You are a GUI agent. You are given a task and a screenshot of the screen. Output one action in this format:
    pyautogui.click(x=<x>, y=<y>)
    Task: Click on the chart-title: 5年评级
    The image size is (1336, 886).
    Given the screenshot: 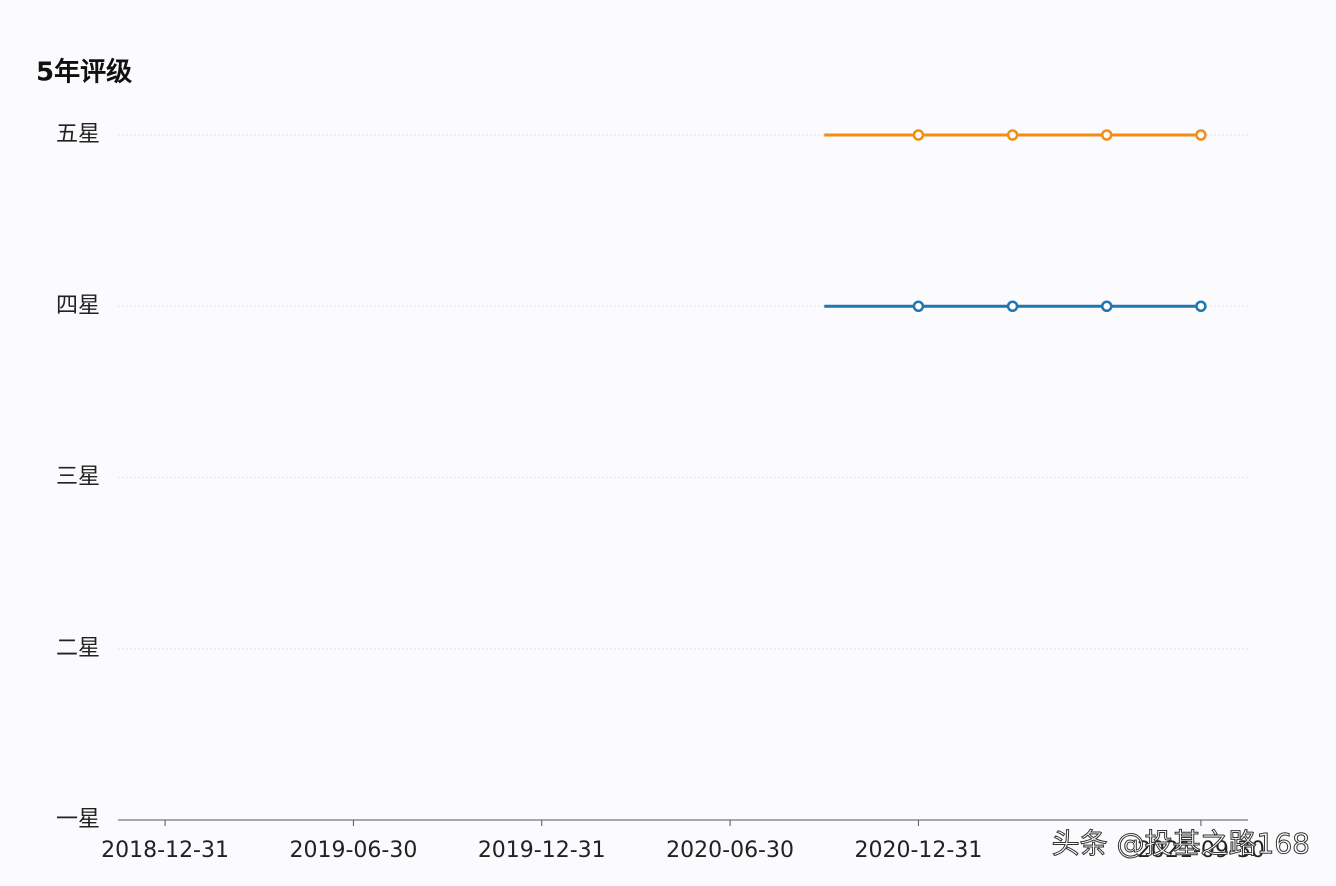 What is the action you would take?
    pyautogui.click(x=84, y=72)
    